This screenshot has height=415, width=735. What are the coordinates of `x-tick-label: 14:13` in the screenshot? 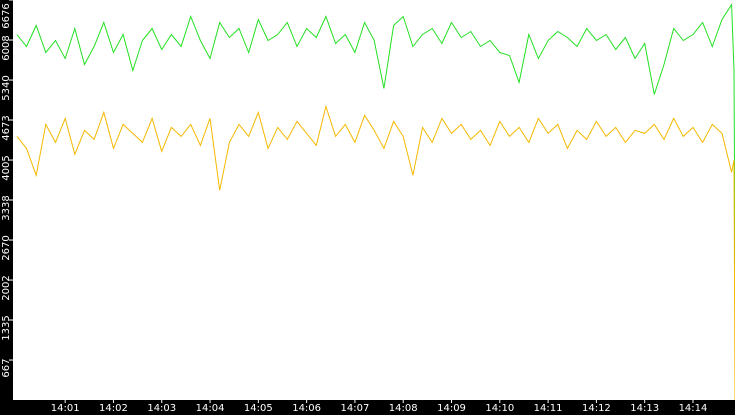 It's located at (644, 408).